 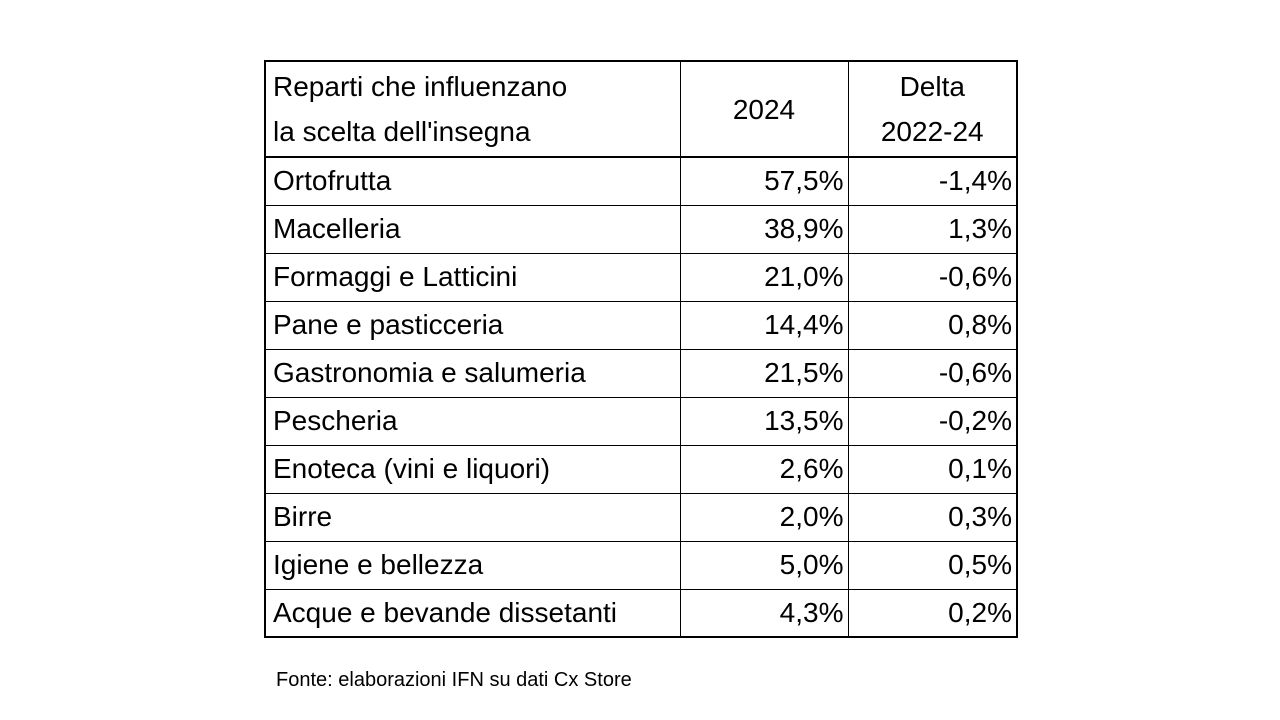 I want to click on row-value-2024: 2,0%, so click(x=764, y=517).